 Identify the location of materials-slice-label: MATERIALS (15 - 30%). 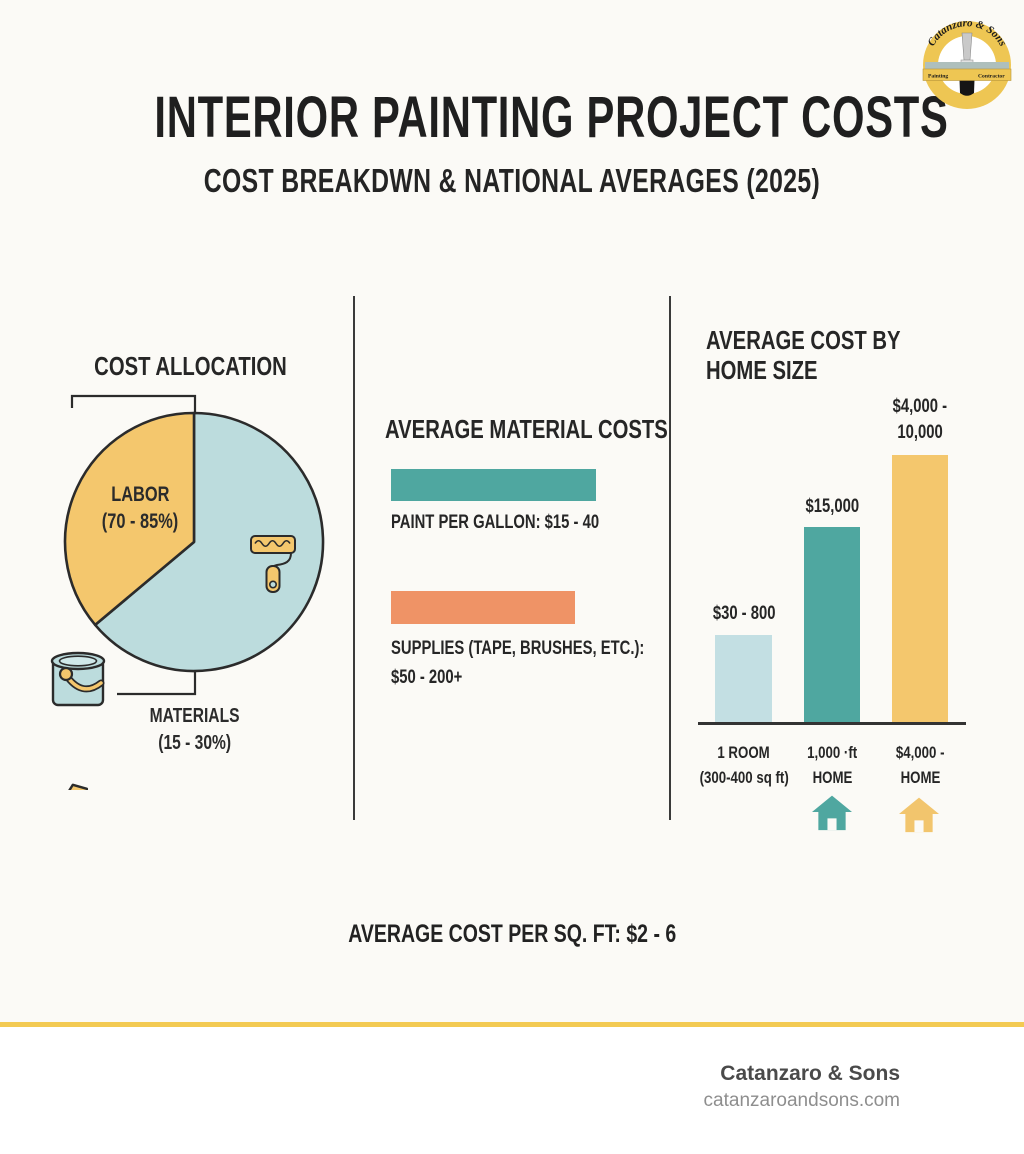
(195, 729).